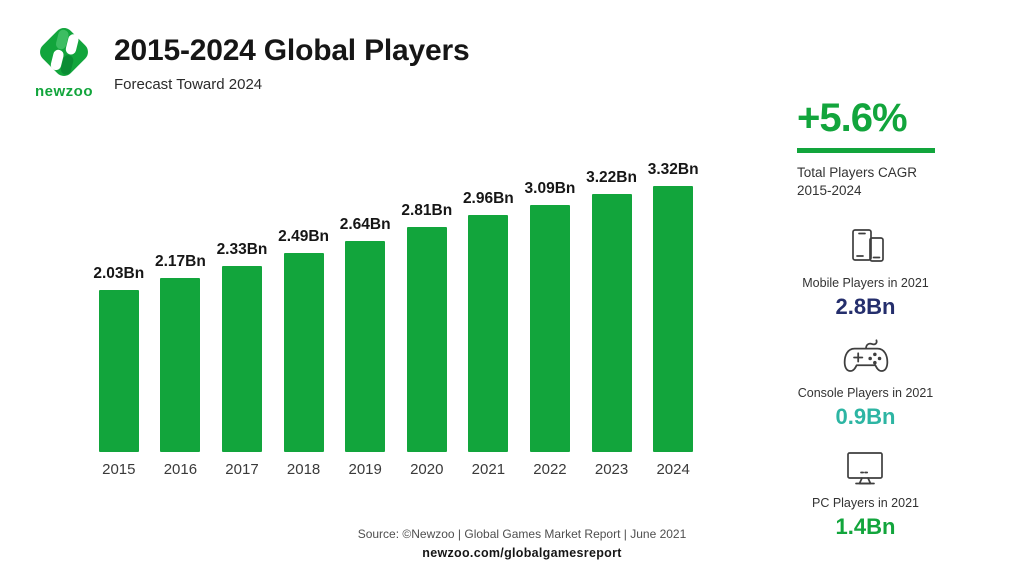 The width and height of the screenshot is (1024, 576). I want to click on year-label: 2018, so click(303, 469).